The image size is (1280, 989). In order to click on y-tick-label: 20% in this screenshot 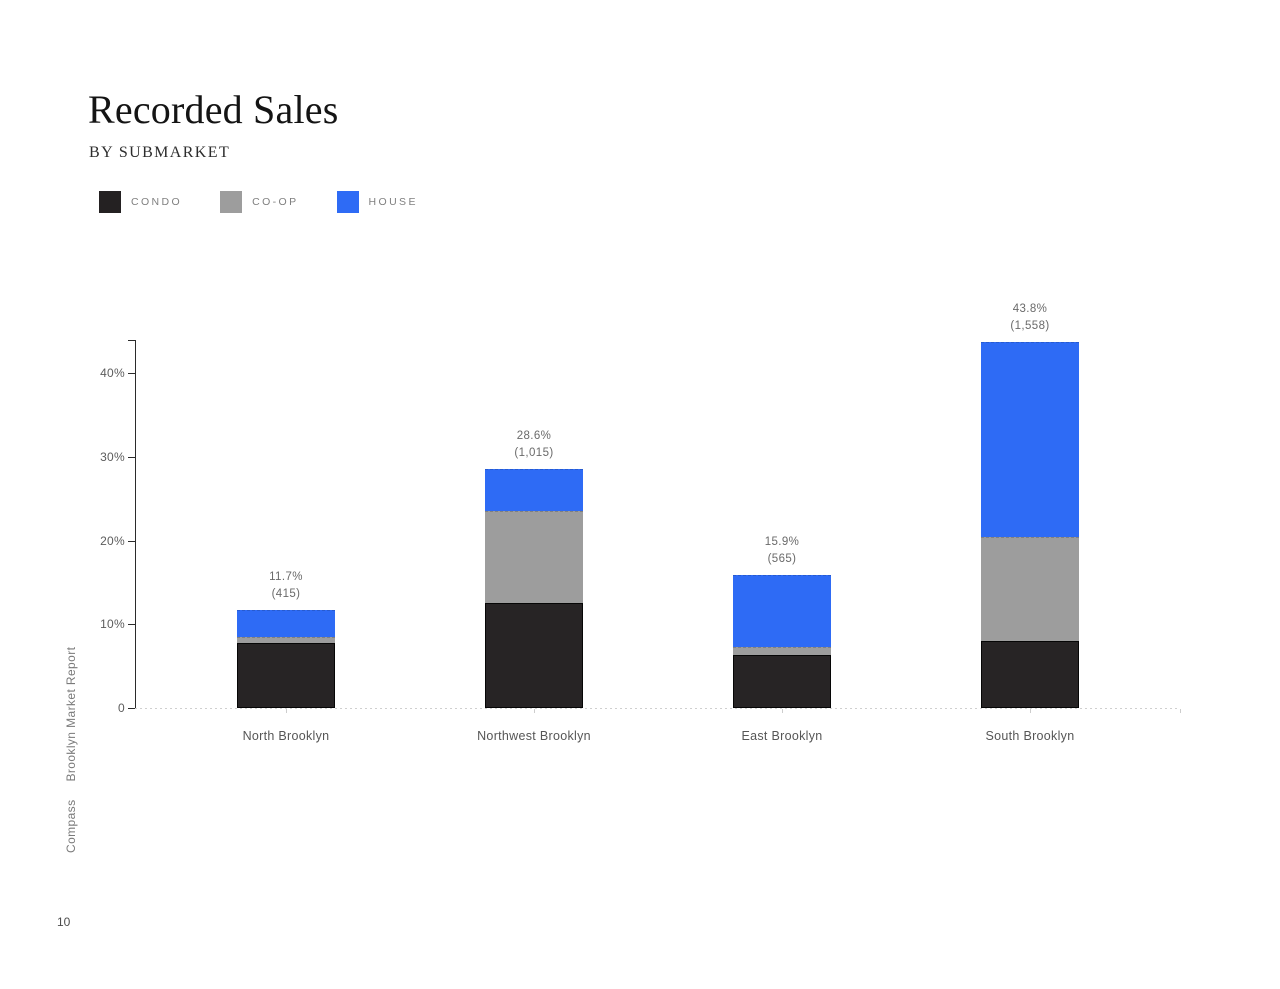, I will do `click(112, 540)`.